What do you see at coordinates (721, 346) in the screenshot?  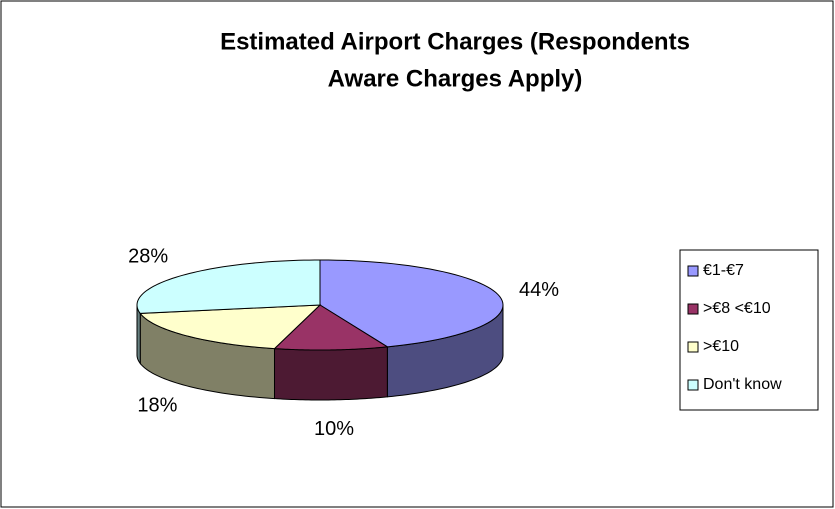 I see `legend-label: >€10` at bounding box center [721, 346].